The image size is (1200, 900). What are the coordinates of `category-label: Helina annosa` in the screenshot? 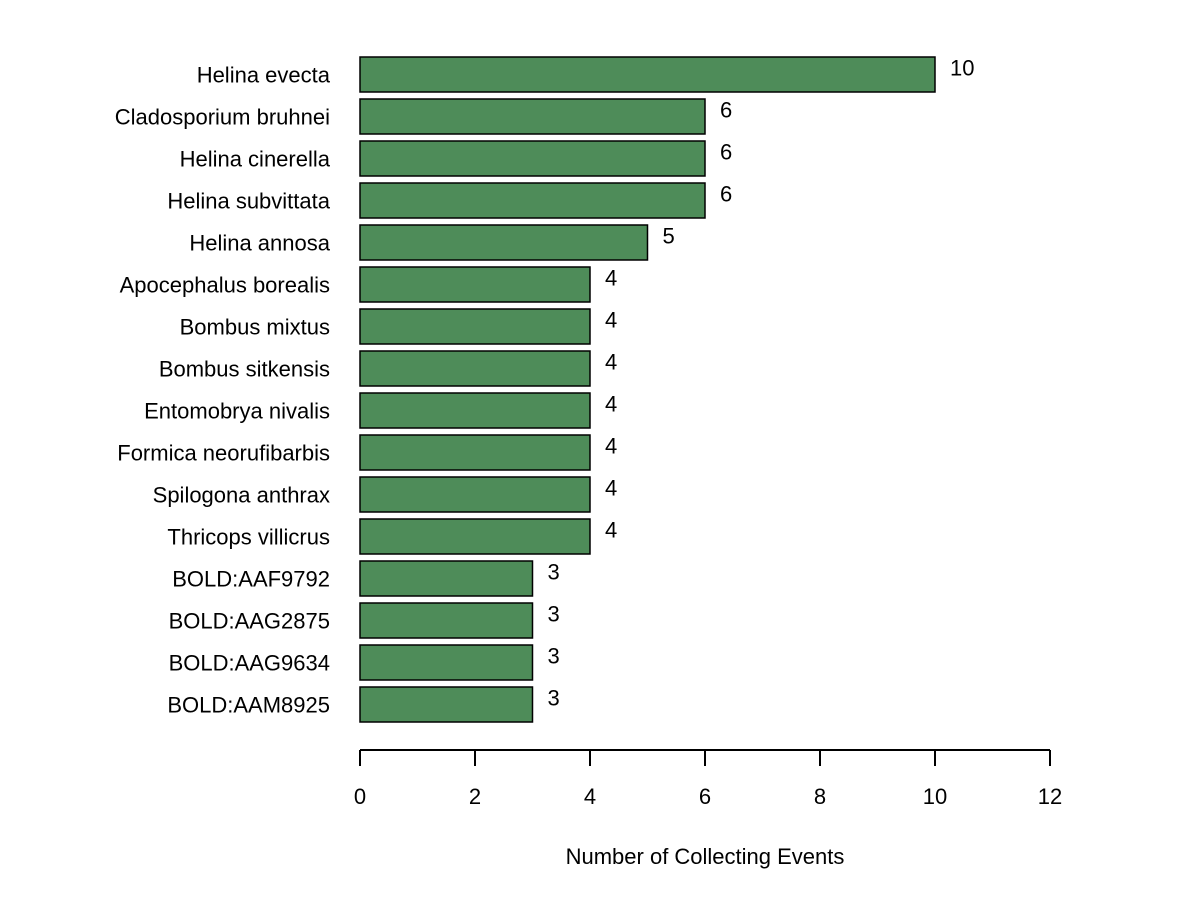 It's located at (259, 243).